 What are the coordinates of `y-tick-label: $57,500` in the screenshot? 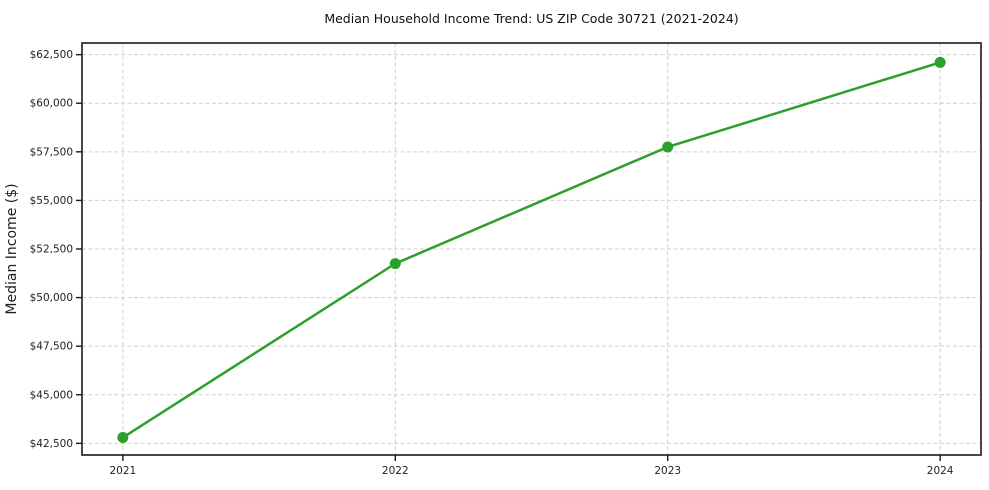 It's located at (51, 152).